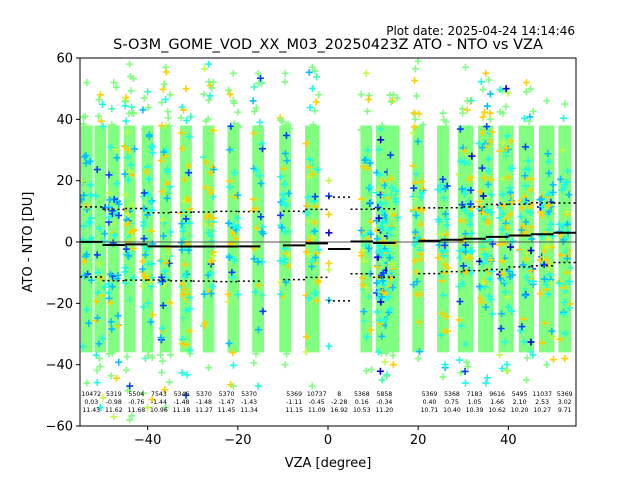  Describe the element at coordinates (249, 410) in the screenshot. I see `bin-std-label: 11.34` at that location.